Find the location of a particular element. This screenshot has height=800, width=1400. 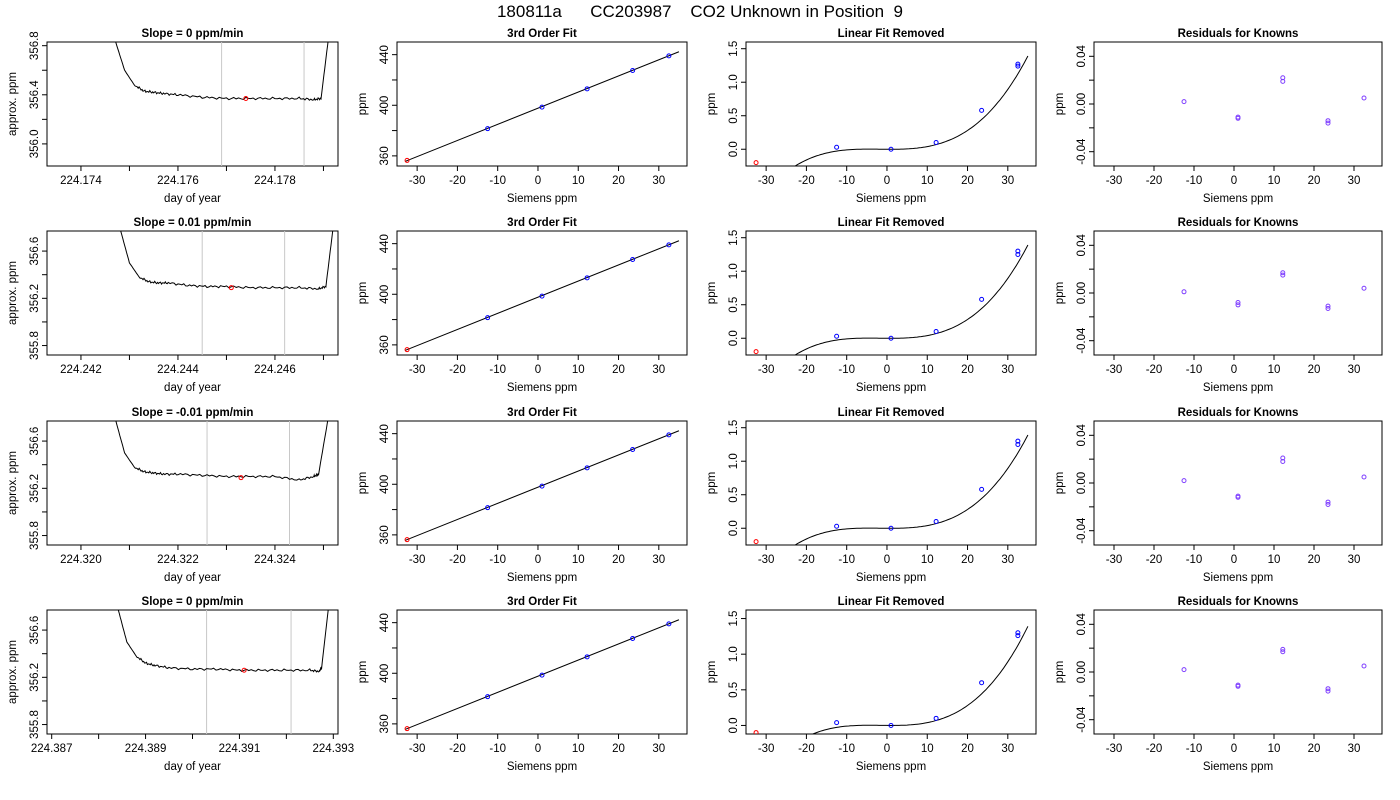

y-tick-label: -0.04 is located at coordinates (1082, 340).